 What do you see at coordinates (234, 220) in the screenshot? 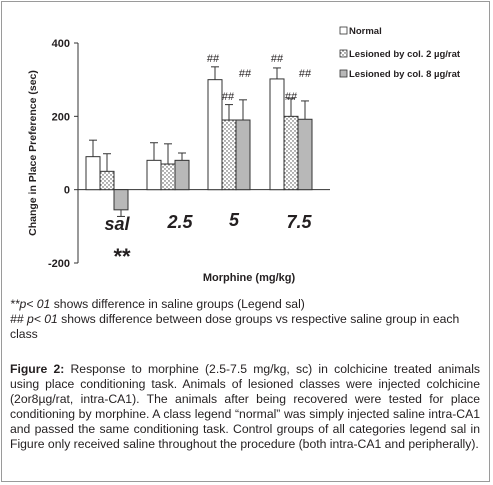
I see `category-label: 5` at bounding box center [234, 220].